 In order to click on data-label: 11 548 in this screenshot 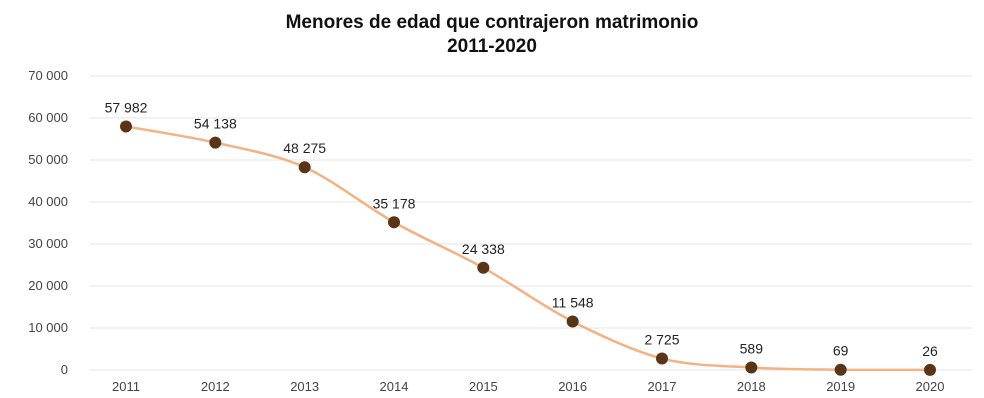, I will do `click(573, 302)`.